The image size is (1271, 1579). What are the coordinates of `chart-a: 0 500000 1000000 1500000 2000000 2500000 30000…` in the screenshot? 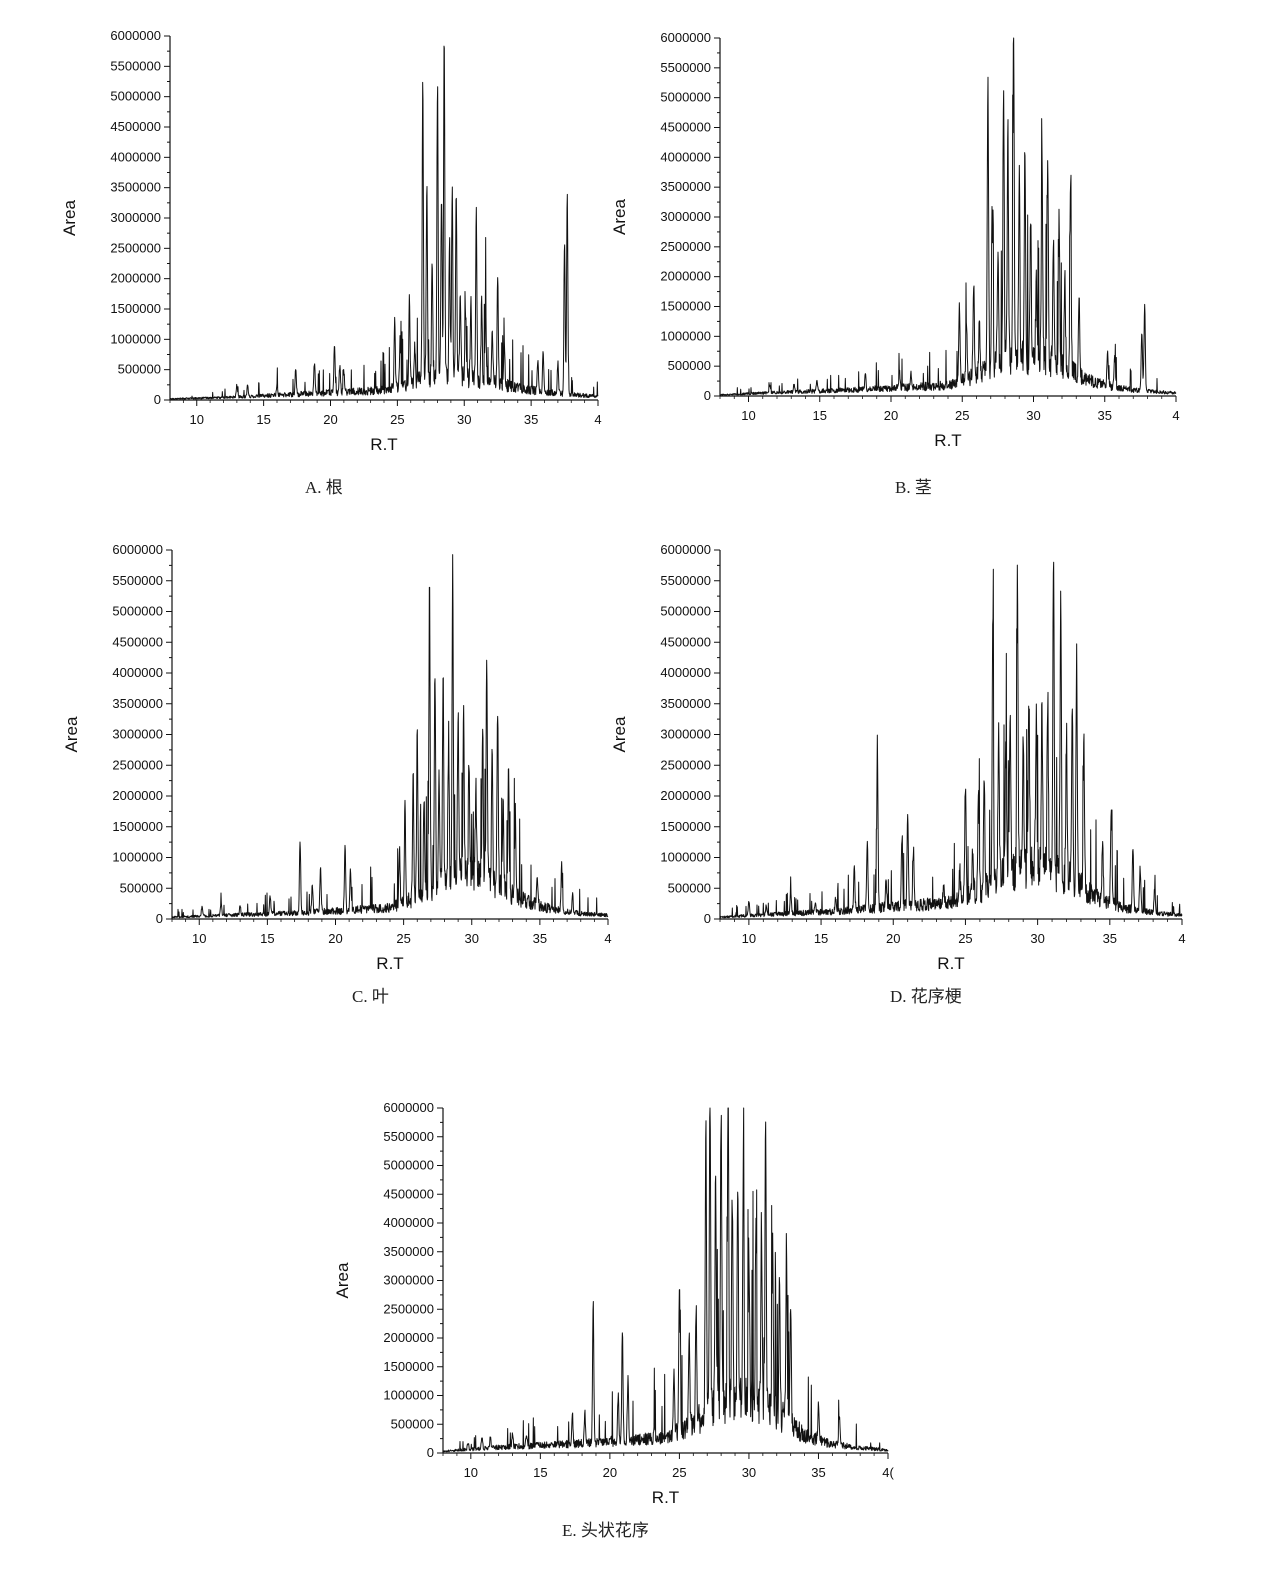 It's located at (331, 241).